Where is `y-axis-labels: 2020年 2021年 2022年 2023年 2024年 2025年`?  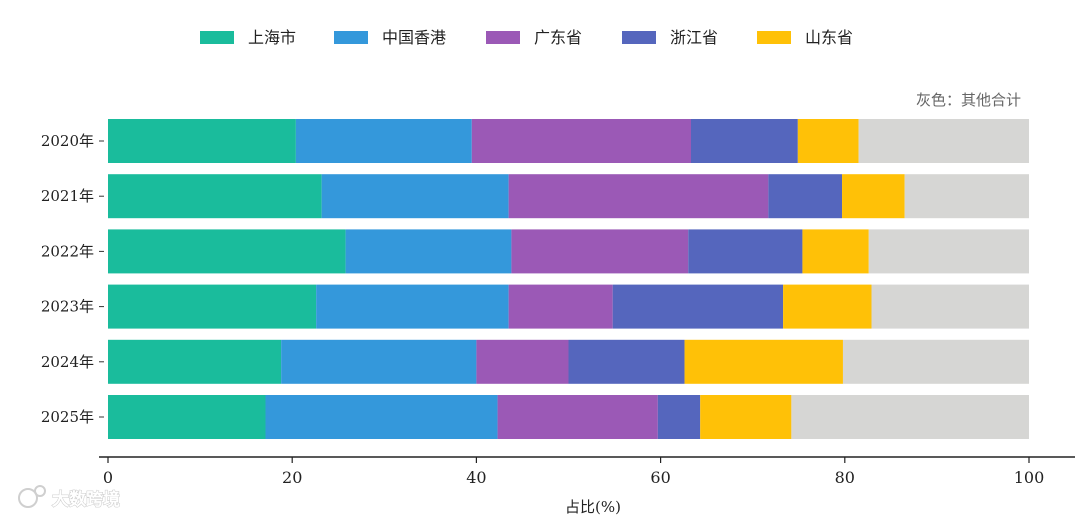
y-axis-labels: 2020年 2021年 2022年 2023年 2024年 2025年 is located at coordinates (72, 279).